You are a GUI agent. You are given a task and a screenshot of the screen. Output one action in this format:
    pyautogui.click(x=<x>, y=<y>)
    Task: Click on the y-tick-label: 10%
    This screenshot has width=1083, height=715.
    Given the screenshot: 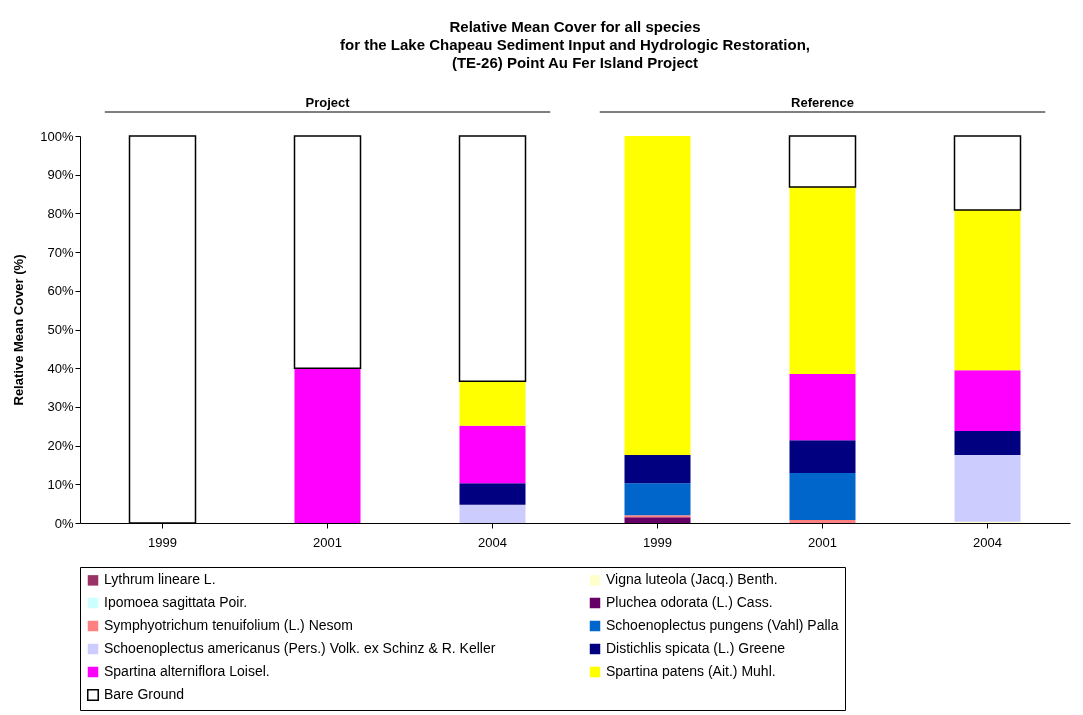 What is the action you would take?
    pyautogui.click(x=60, y=484)
    